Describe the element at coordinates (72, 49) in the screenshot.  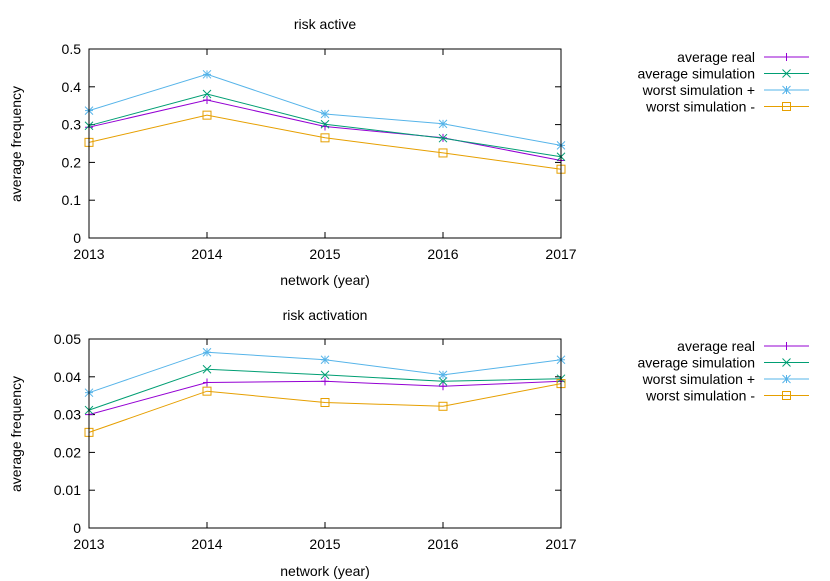
I see `y-tick-label: 0.5` at that location.